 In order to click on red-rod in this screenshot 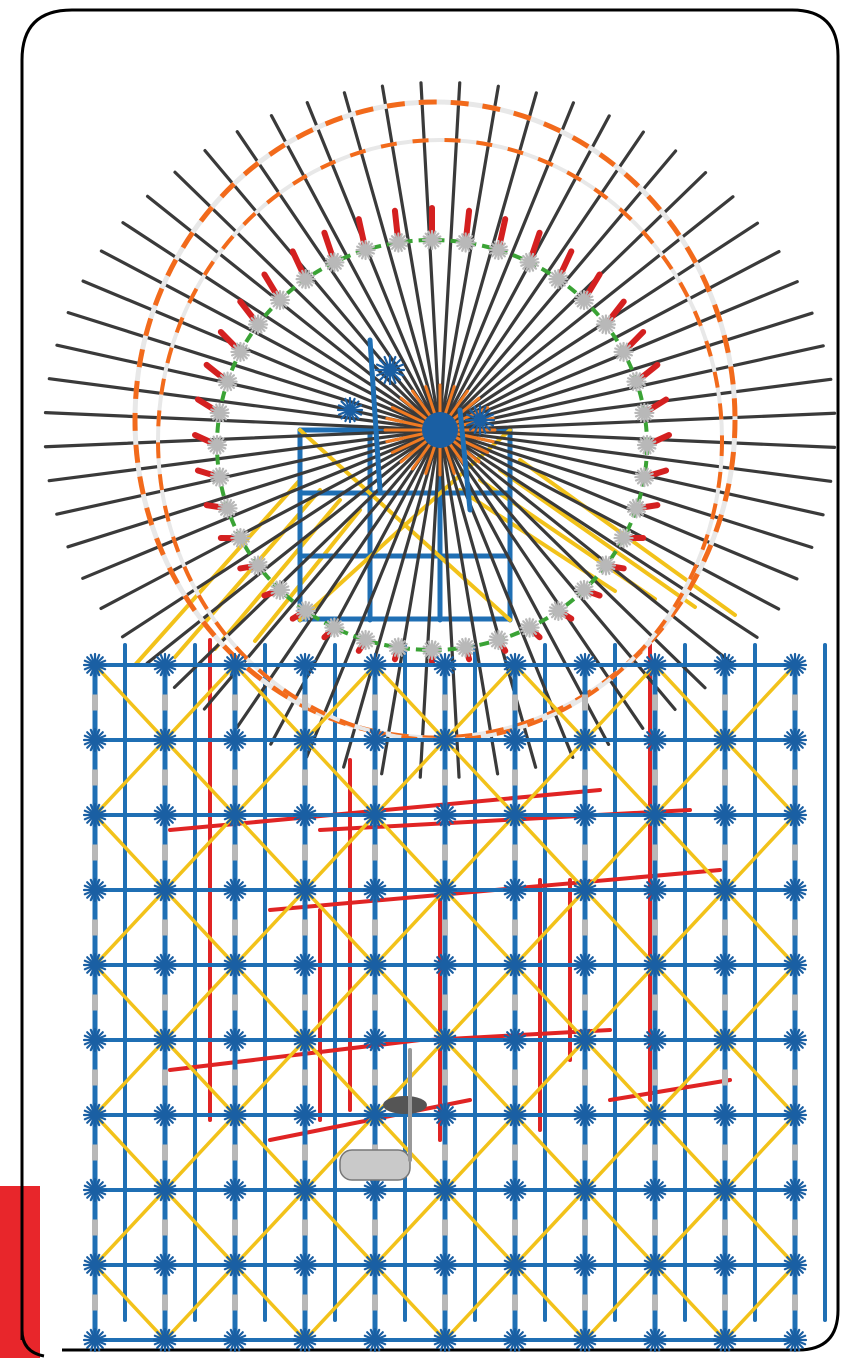, I will do `click(670, 1090)`.